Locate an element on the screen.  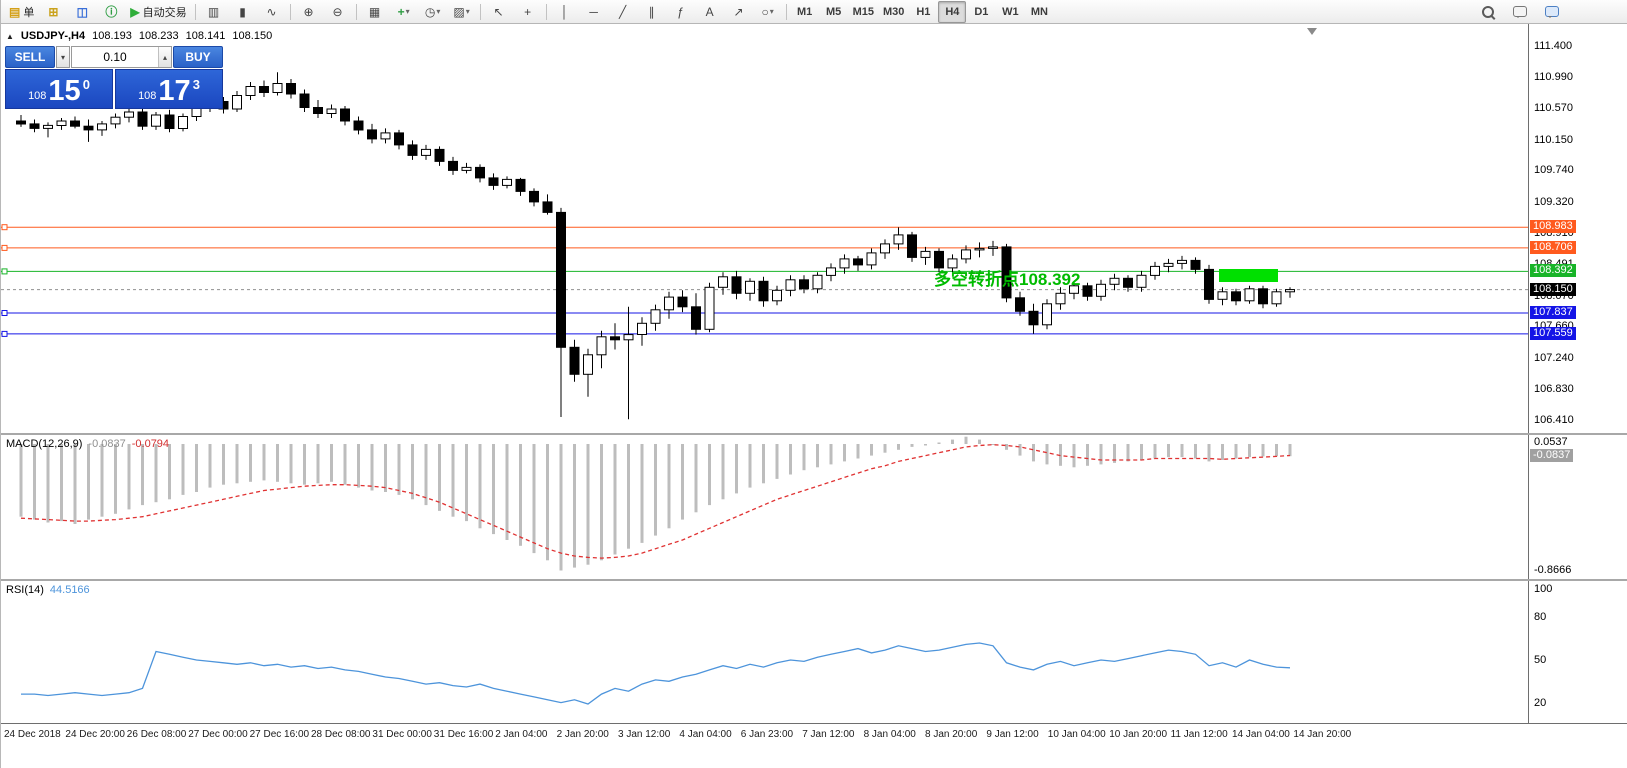
zoom-out-button: ⊖ is located at coordinates (338, 12).